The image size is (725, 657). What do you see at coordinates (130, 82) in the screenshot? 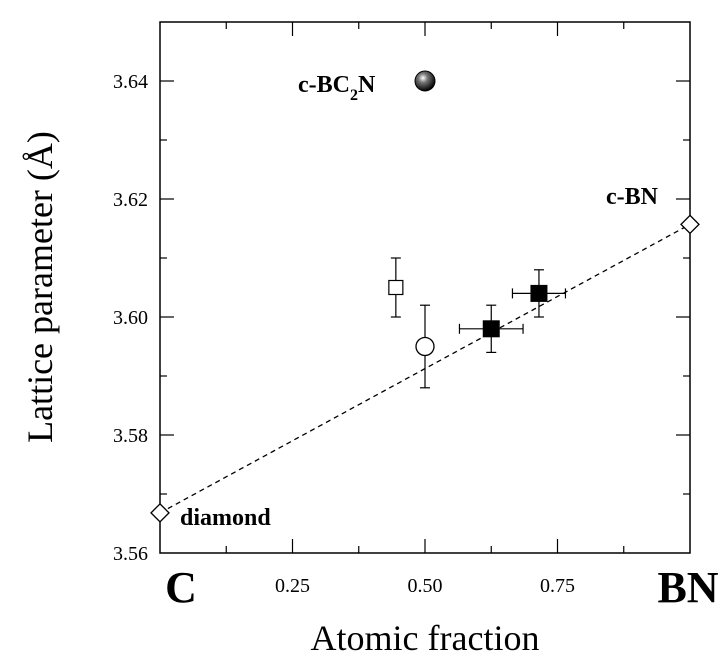
I see `y-tick-label: 3.64` at bounding box center [130, 82].